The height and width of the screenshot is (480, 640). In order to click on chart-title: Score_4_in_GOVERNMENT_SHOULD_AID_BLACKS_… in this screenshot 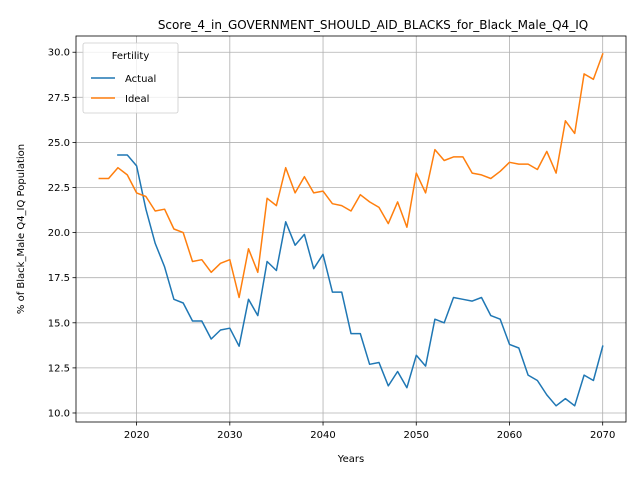, I will do `click(373, 25)`.